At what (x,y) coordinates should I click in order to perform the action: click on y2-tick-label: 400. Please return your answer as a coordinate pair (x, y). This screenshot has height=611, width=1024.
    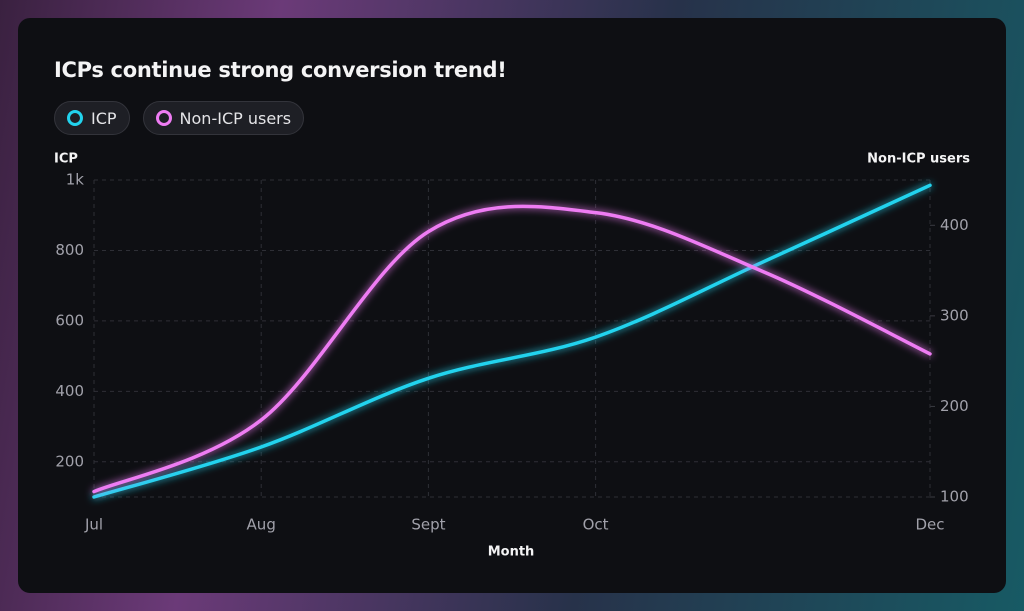
    Looking at the image, I should click on (954, 225).